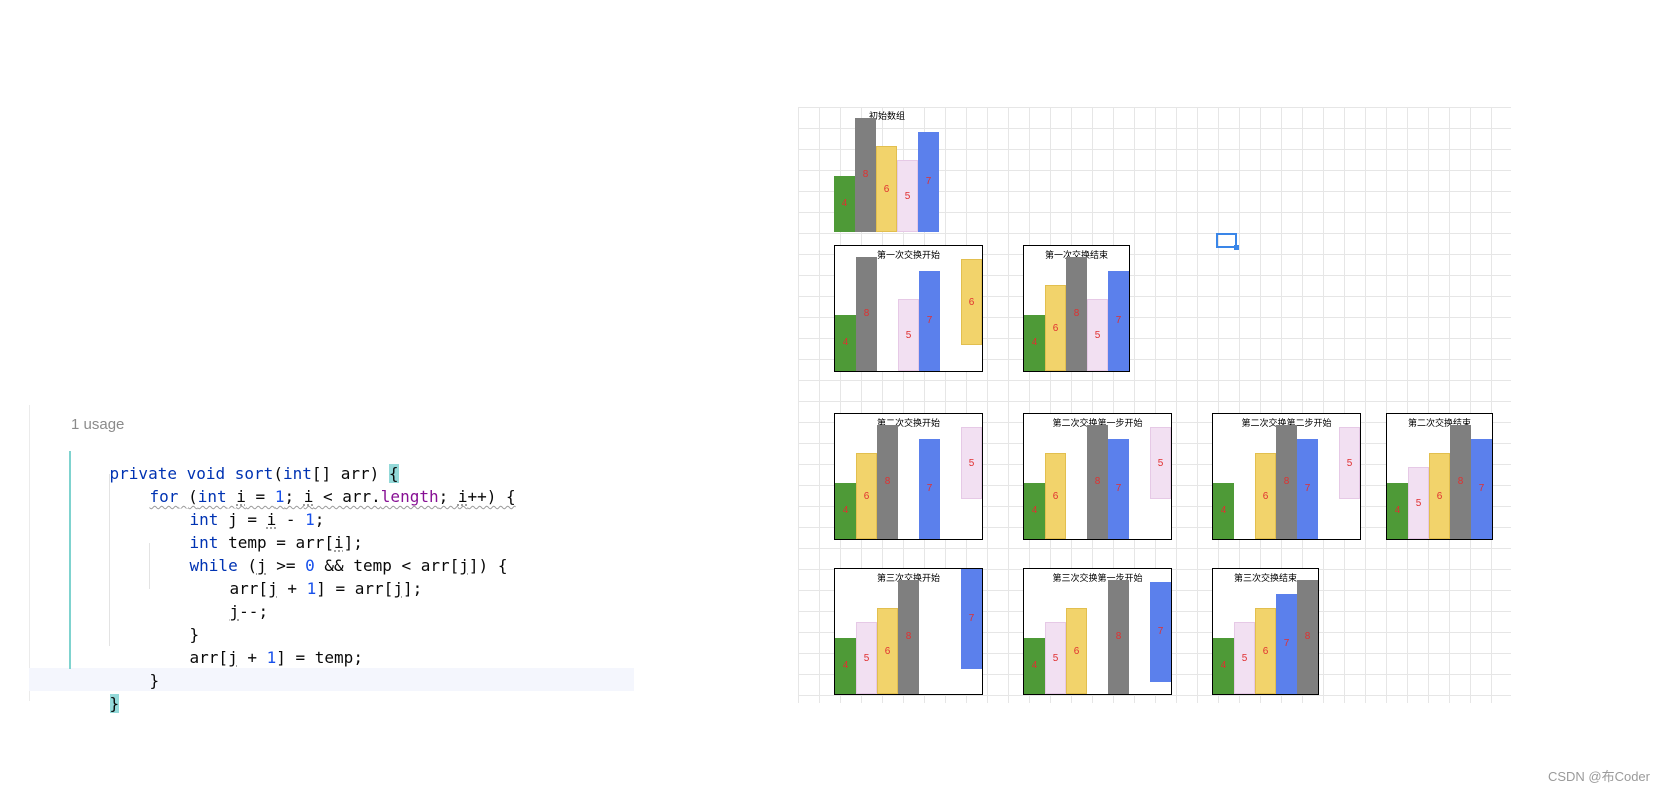 Image resolution: width=1662 pixels, height=794 pixels. What do you see at coordinates (329, 553) in the screenshot?
I see `code-line-5: while (j >= 0 && temp < arr[j]) {` at bounding box center [329, 553].